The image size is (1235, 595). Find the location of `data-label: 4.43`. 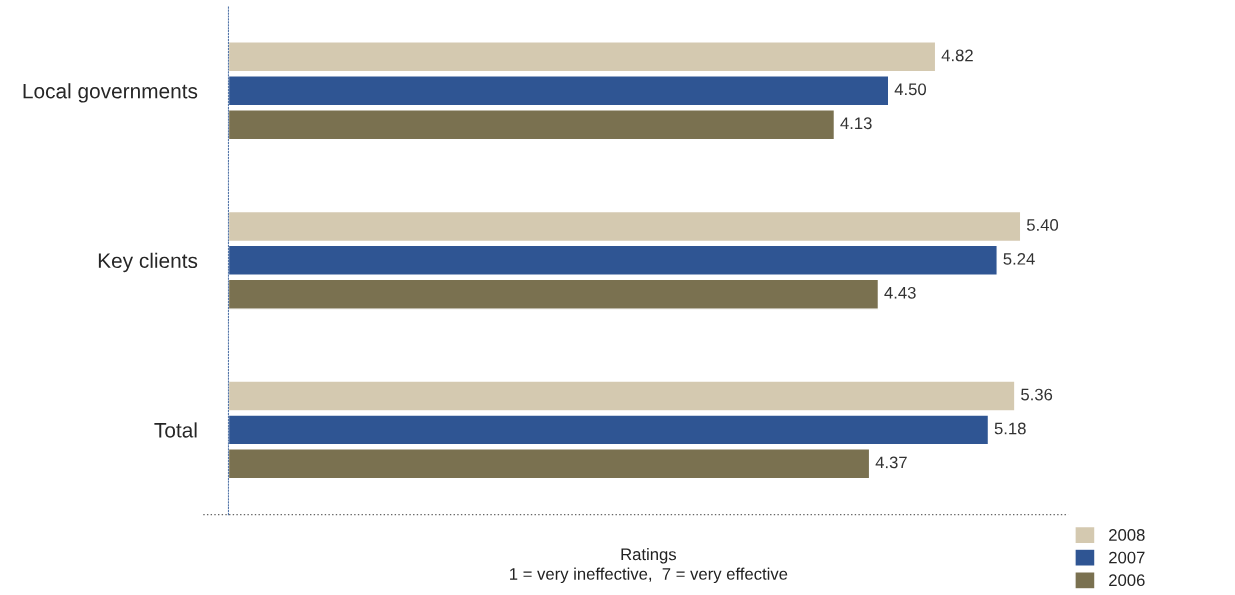

data-label: 4.43 is located at coordinates (900, 292).